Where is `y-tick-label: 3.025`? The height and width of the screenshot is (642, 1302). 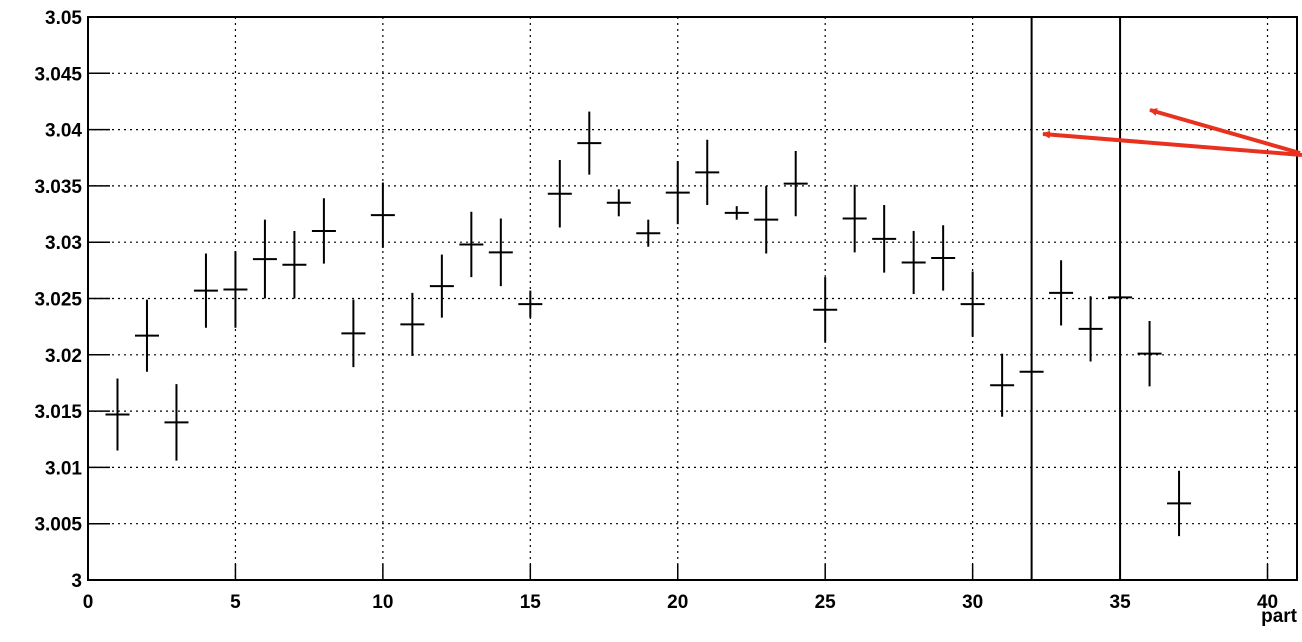 y-tick-label: 3.025 is located at coordinates (58, 300).